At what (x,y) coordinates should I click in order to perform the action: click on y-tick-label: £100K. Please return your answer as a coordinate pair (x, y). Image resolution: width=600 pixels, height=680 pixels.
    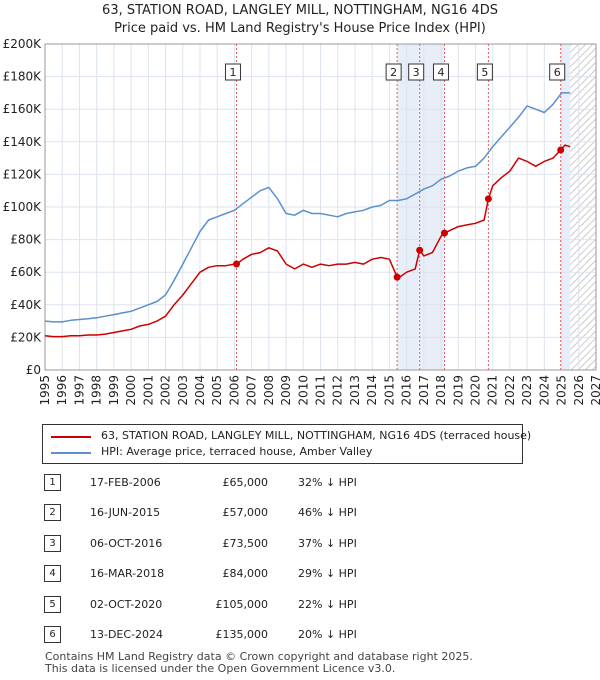
    Looking at the image, I should click on (23, 207).